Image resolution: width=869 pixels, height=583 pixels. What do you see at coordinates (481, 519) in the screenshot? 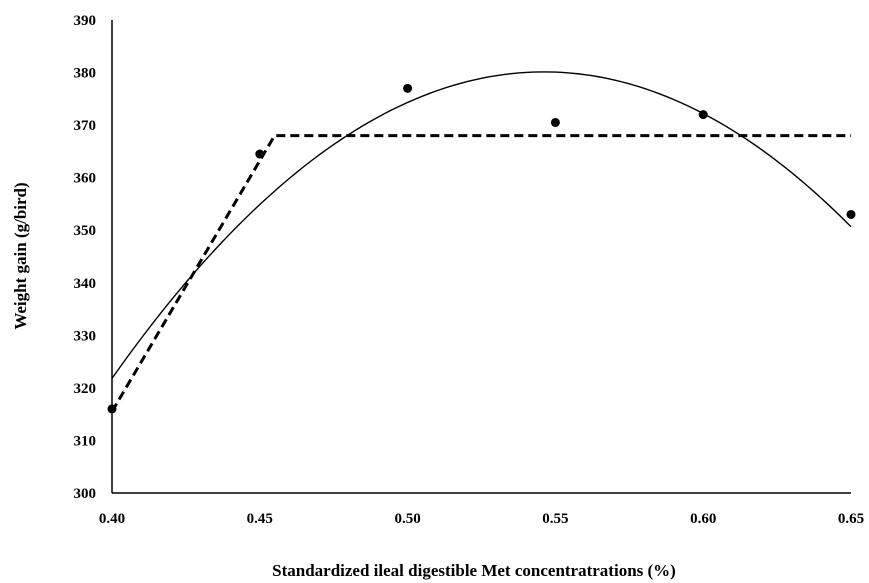
I see `x-tick-labels: 0.40 0.45 0.50 0.55 0.60 0.65` at bounding box center [481, 519].